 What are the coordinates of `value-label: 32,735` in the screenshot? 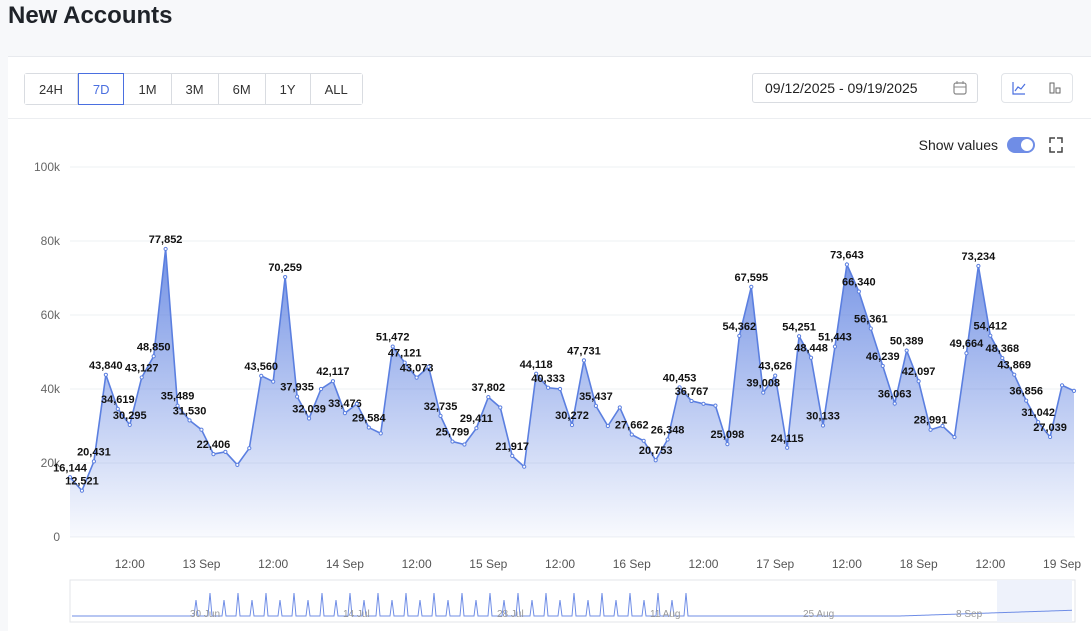 It's located at (441, 407).